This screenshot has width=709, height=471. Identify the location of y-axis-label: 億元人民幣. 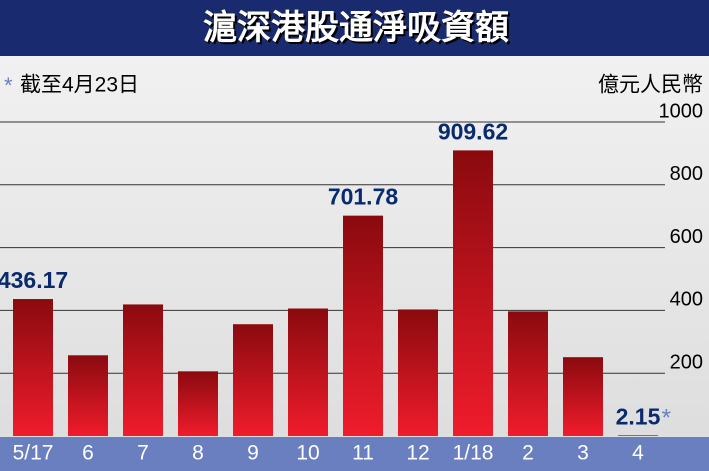
(650, 85).